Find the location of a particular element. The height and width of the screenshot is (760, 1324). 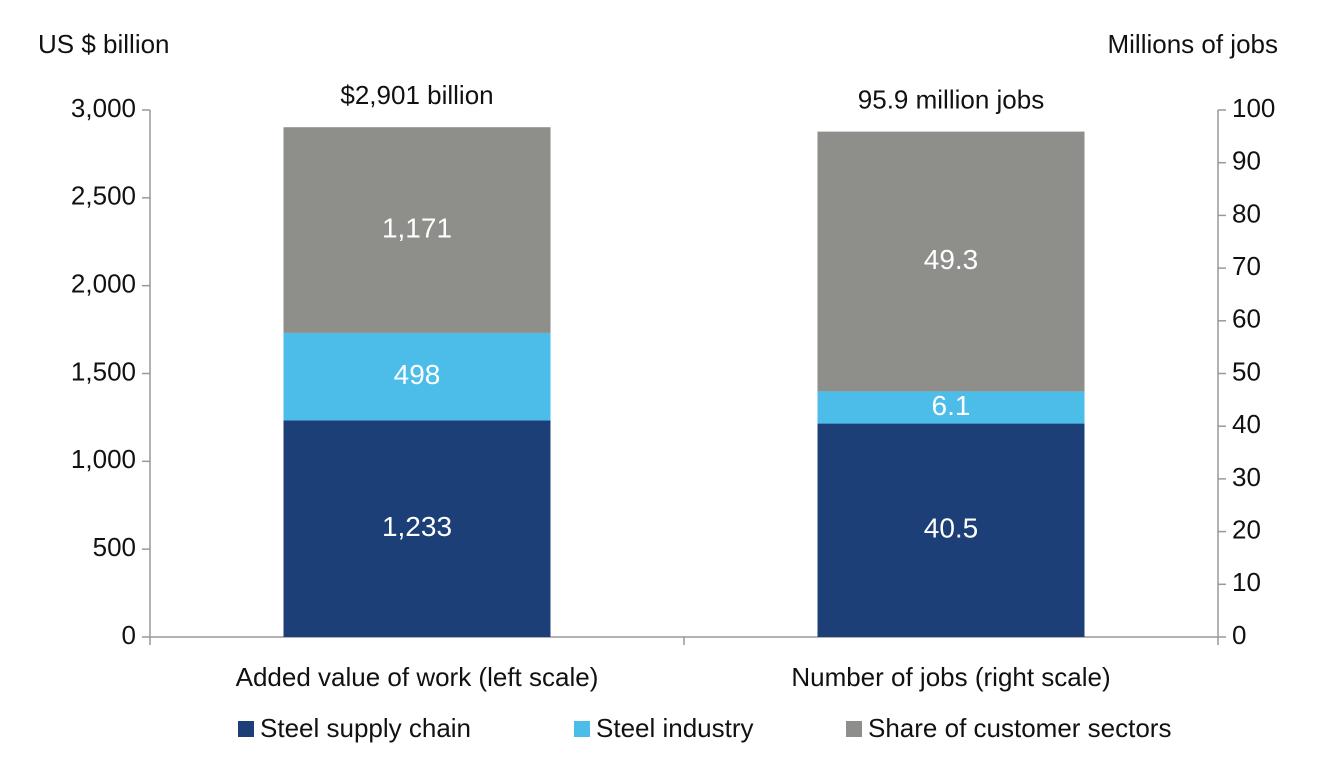

value-label: 498 is located at coordinates (417, 374).